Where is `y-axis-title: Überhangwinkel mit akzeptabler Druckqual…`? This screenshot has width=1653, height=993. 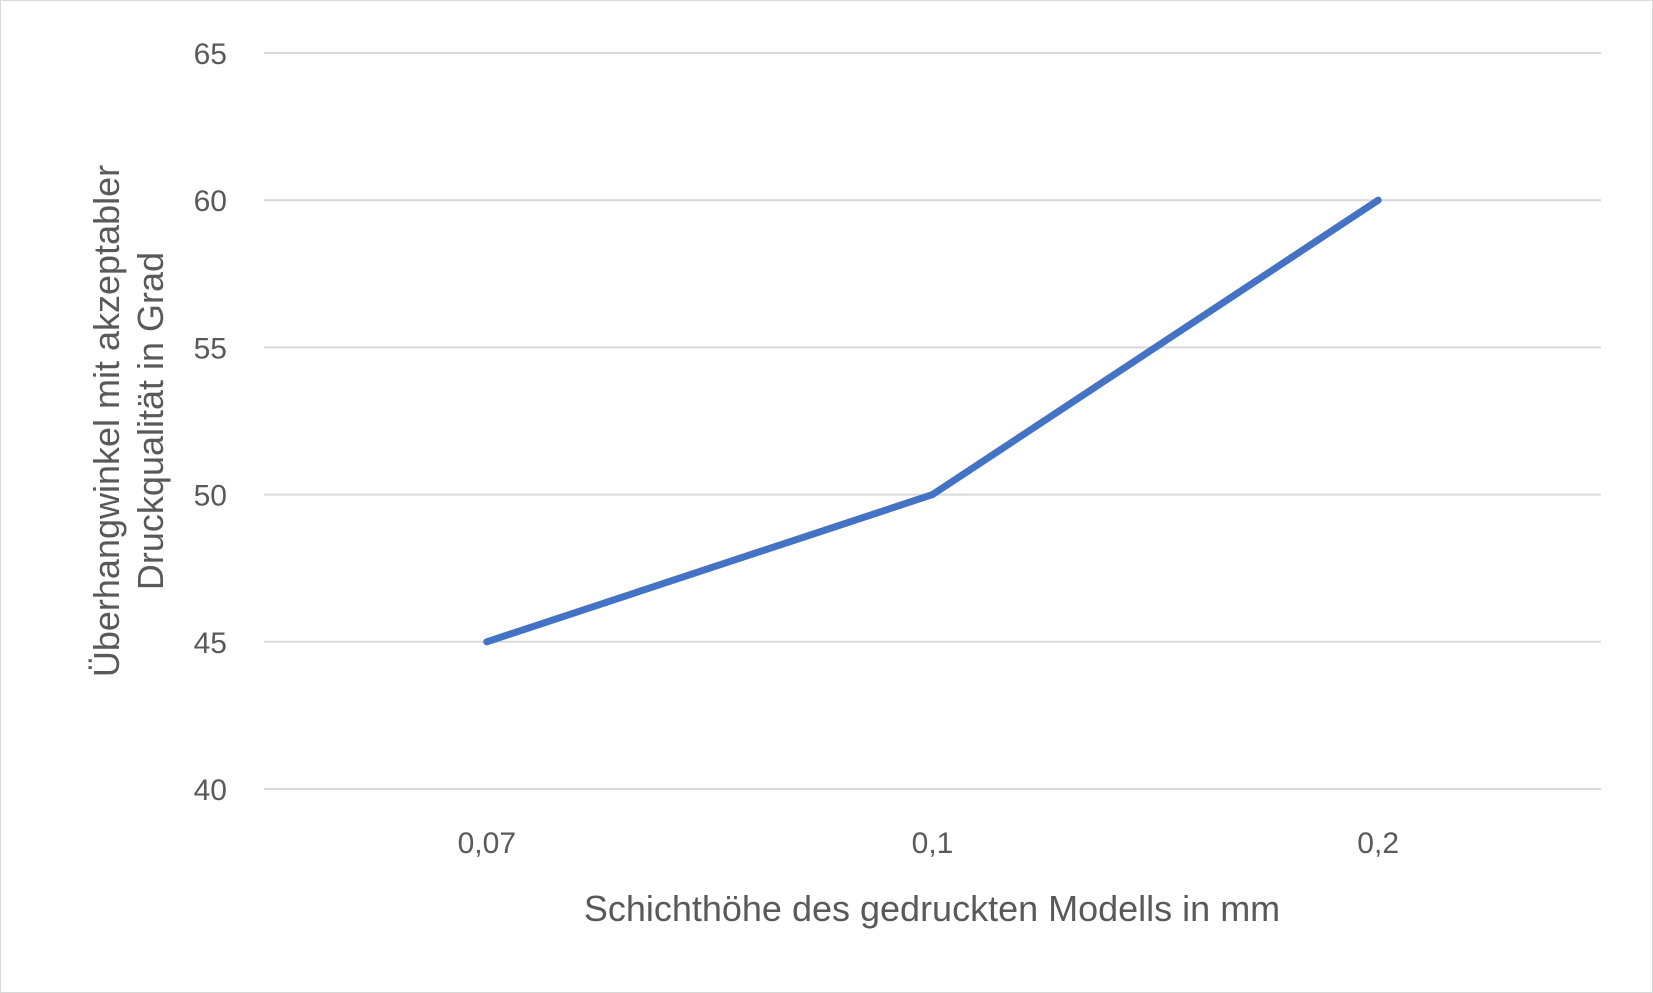 y-axis-title: Überhangwinkel mit akzeptabler Druckqual… is located at coordinates (128, 421).